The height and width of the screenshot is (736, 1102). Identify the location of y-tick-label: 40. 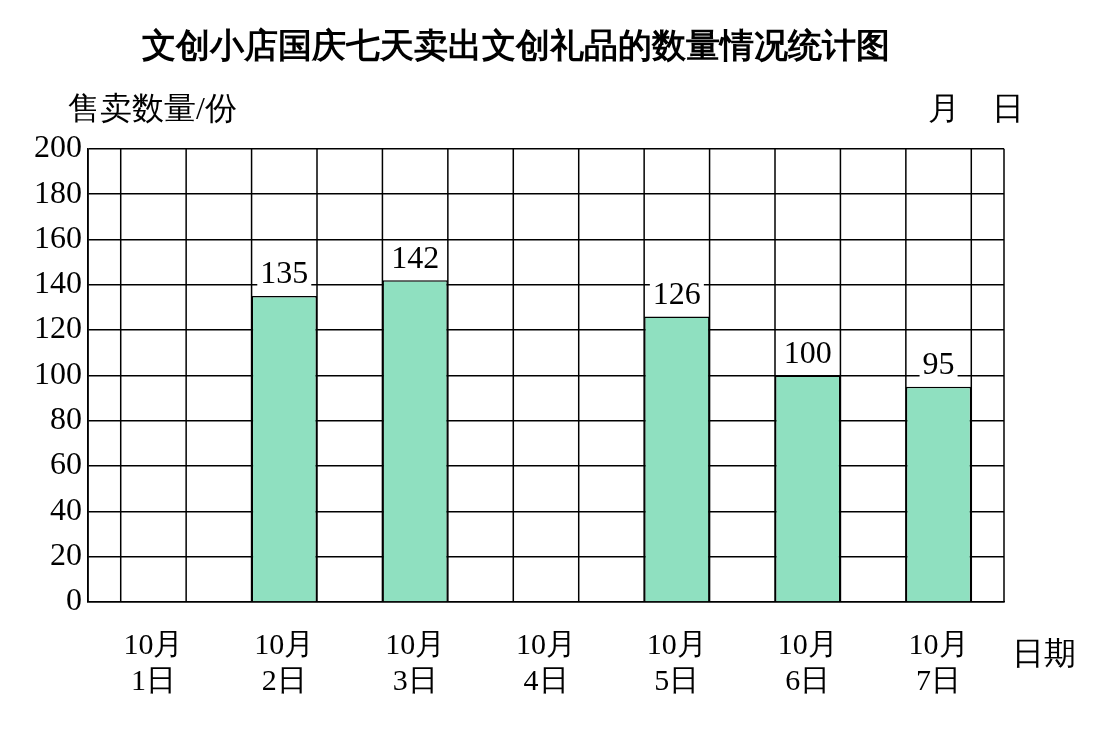
(66, 508).